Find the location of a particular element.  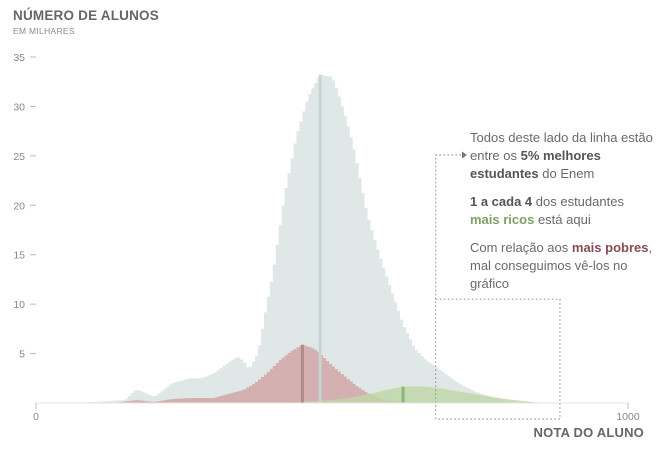

top5-dotted-box is located at coordinates (498, 359).